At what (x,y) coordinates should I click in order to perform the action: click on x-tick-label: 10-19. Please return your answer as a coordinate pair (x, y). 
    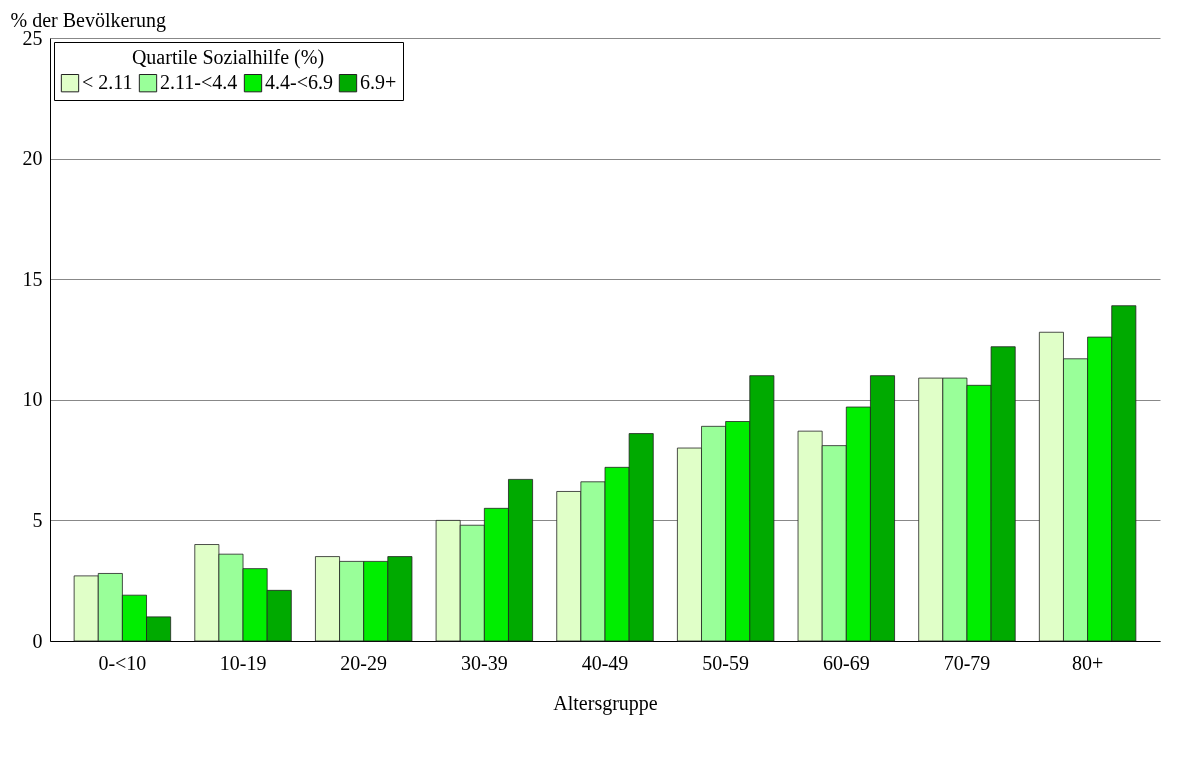
    Looking at the image, I should click on (243, 662).